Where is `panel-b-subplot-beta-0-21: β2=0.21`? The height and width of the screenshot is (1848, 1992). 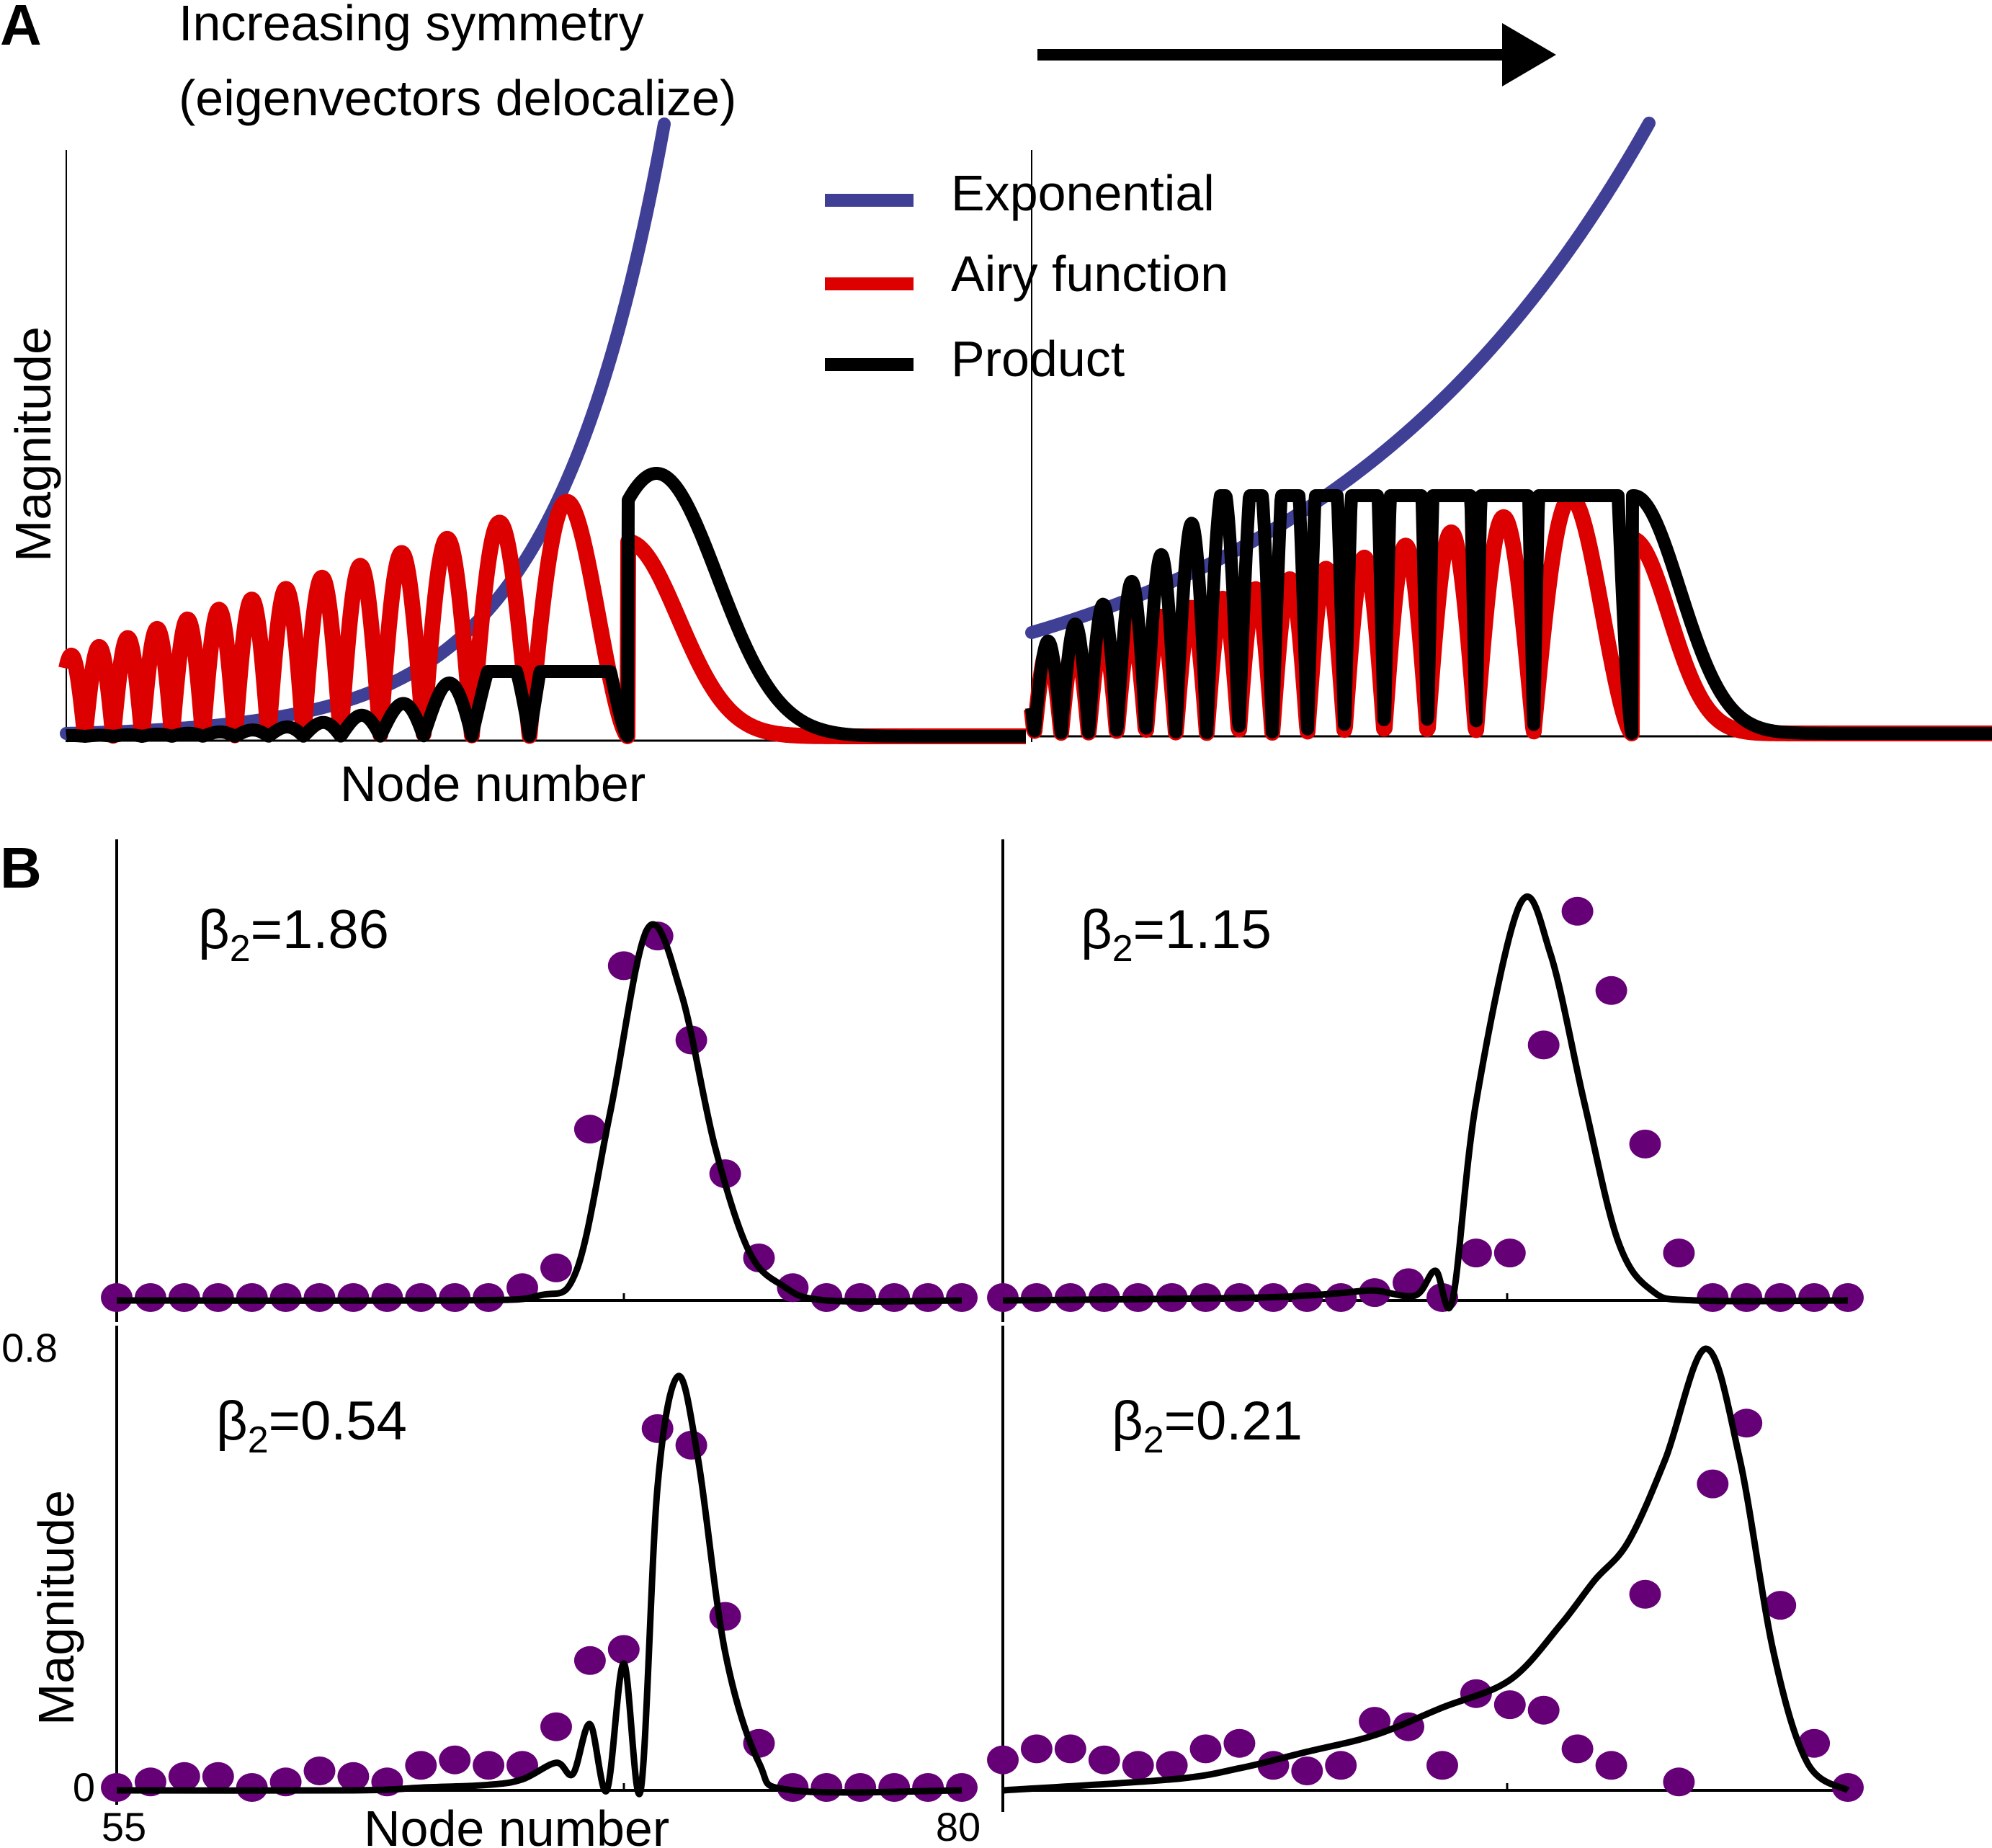 panel-b-subplot-beta-0-21: β2=0.21 is located at coordinates (1425, 1569).